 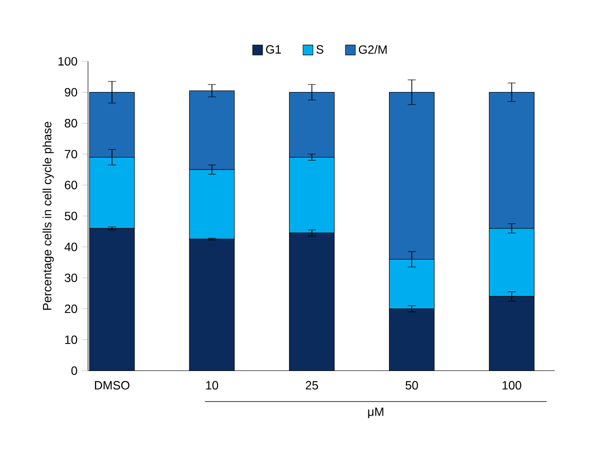 I want to click on legend-label: G1, so click(x=273, y=49).